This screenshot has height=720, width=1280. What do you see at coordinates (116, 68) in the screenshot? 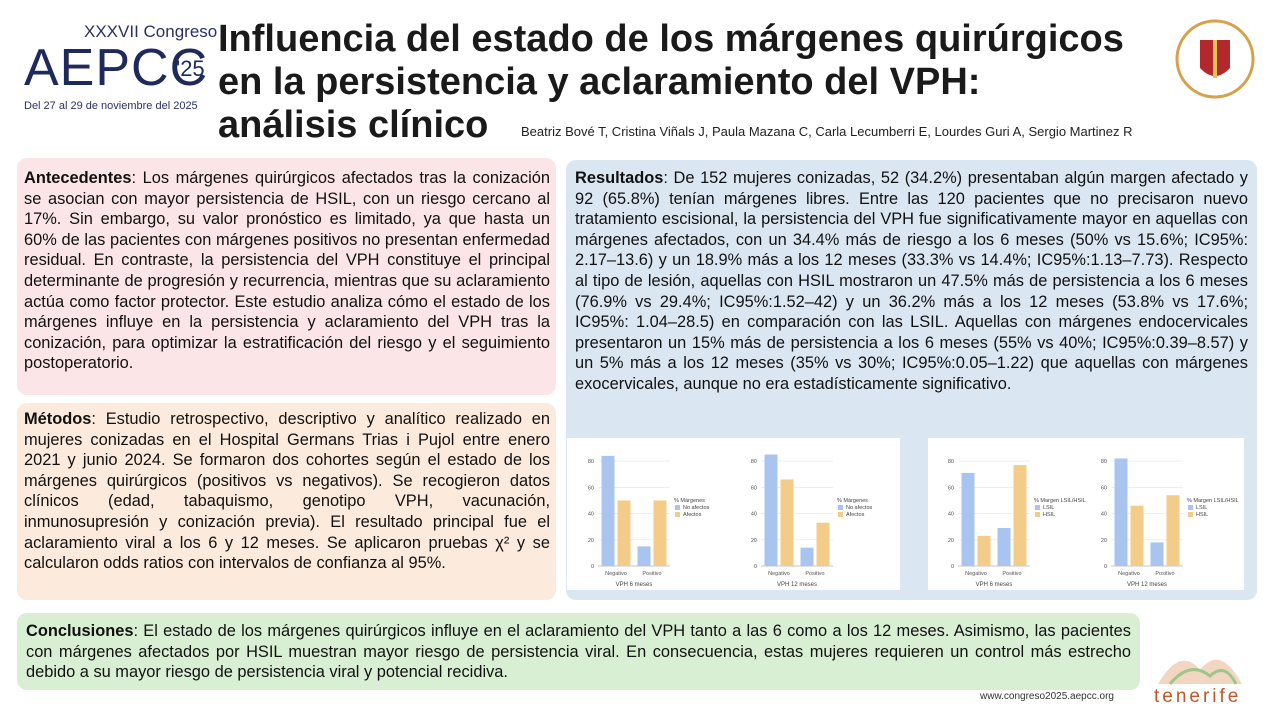
I see `brand: AEPCC` at bounding box center [116, 68].